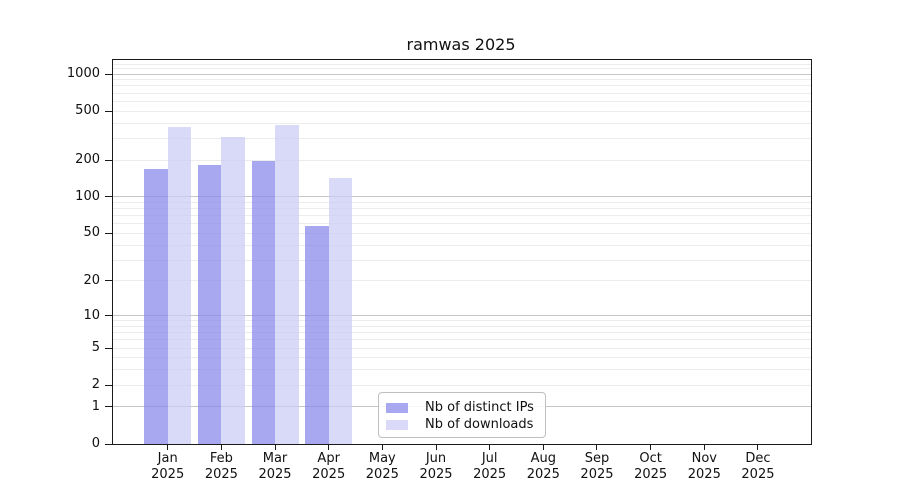 This screenshot has width=900, height=500. Describe the element at coordinates (489, 458) in the screenshot. I see `x-tick-label-line: Jul` at that location.